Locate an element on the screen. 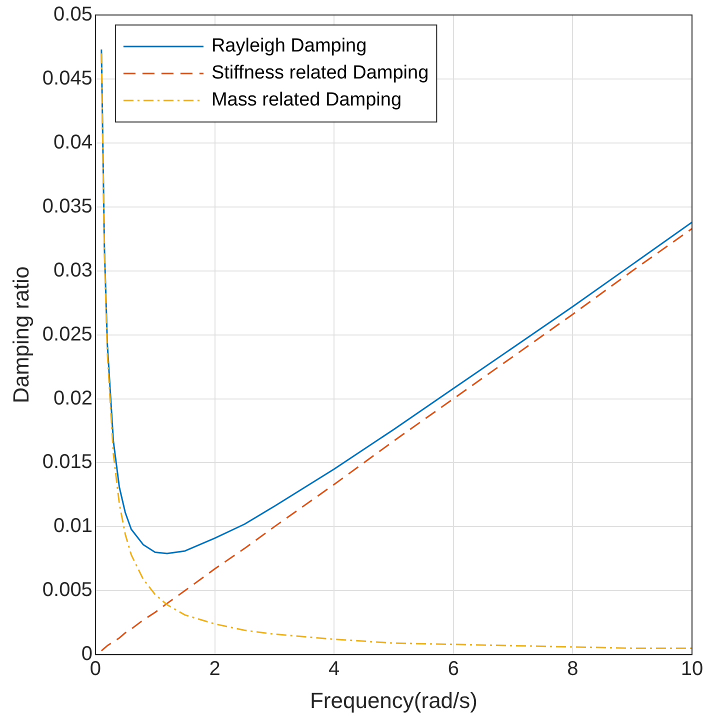  y-tick-label: 0.005 is located at coordinates (67, 590).